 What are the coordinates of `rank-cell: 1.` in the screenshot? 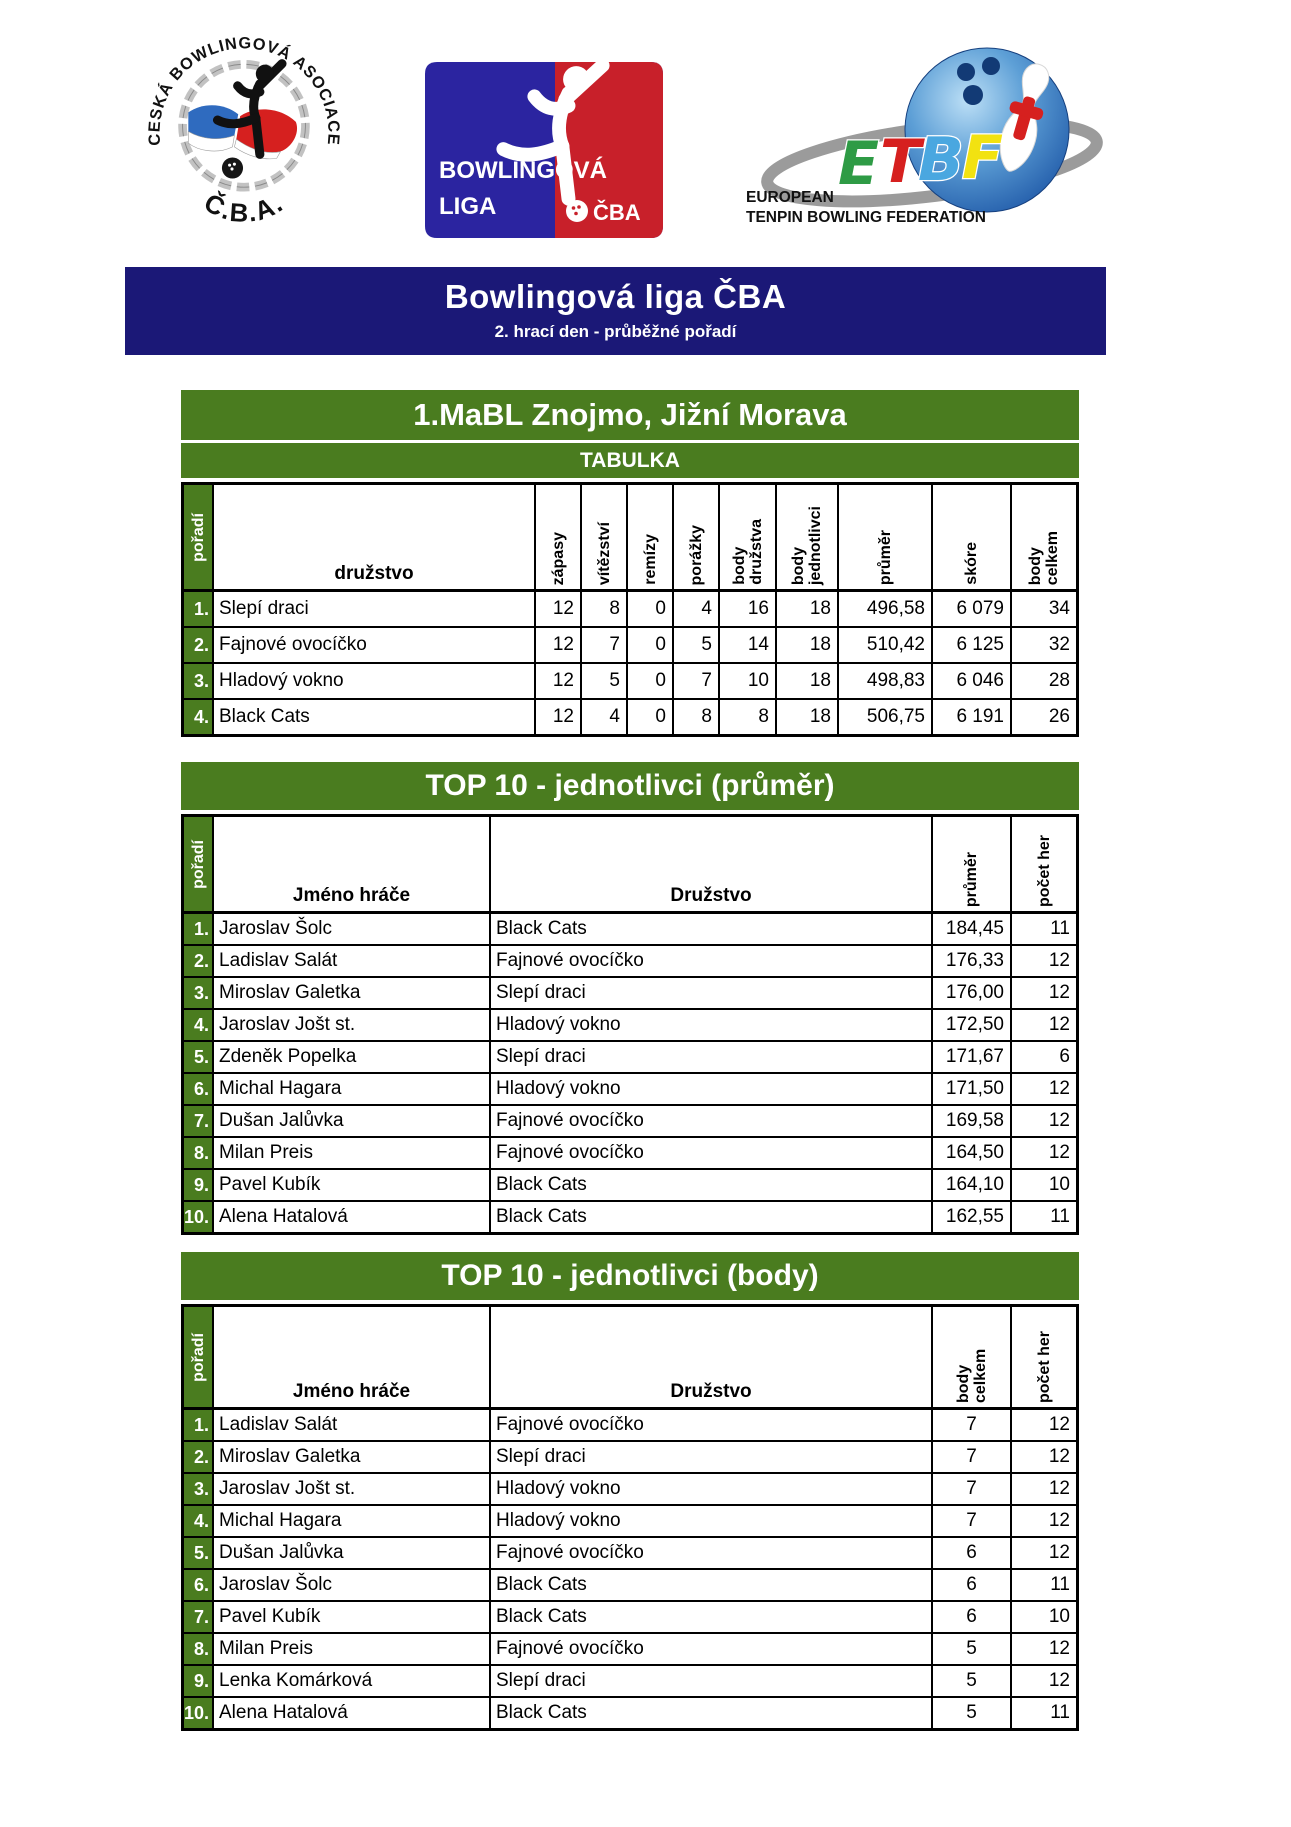 It's located at (199, 1425).